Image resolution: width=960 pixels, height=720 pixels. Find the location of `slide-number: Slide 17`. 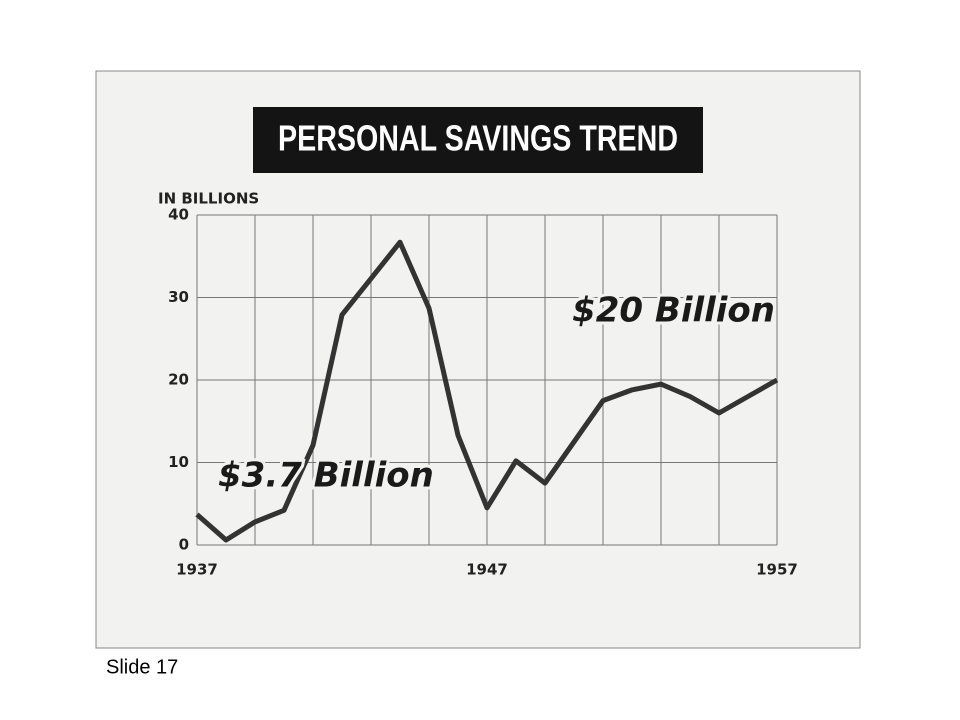

slide-number: Slide 17 is located at coordinates (142, 667).